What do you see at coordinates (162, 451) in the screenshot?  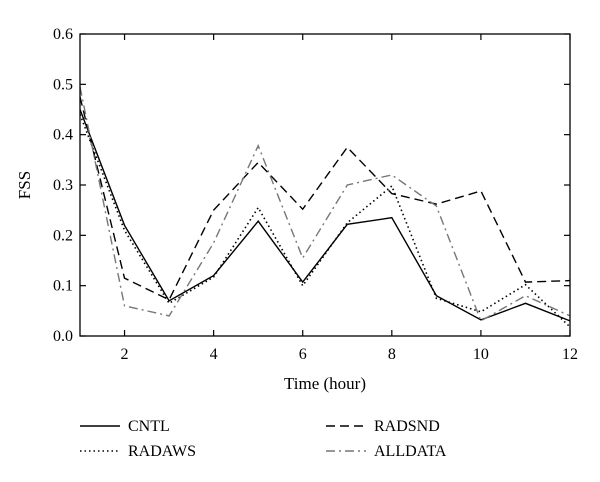 I see `legend-label-radaws: RADAWS` at bounding box center [162, 451].